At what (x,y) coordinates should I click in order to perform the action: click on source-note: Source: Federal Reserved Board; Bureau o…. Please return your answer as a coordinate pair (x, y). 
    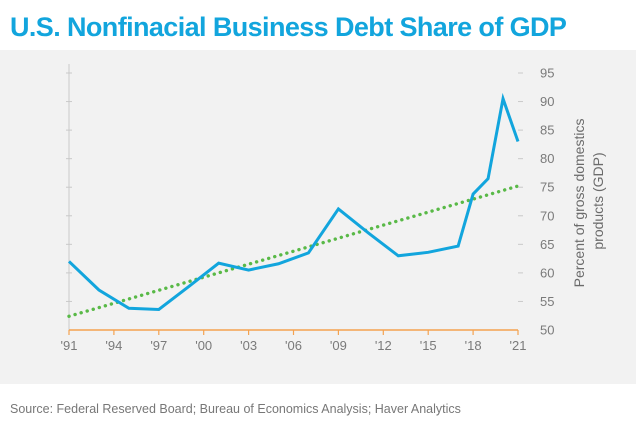
    Looking at the image, I should click on (235, 409).